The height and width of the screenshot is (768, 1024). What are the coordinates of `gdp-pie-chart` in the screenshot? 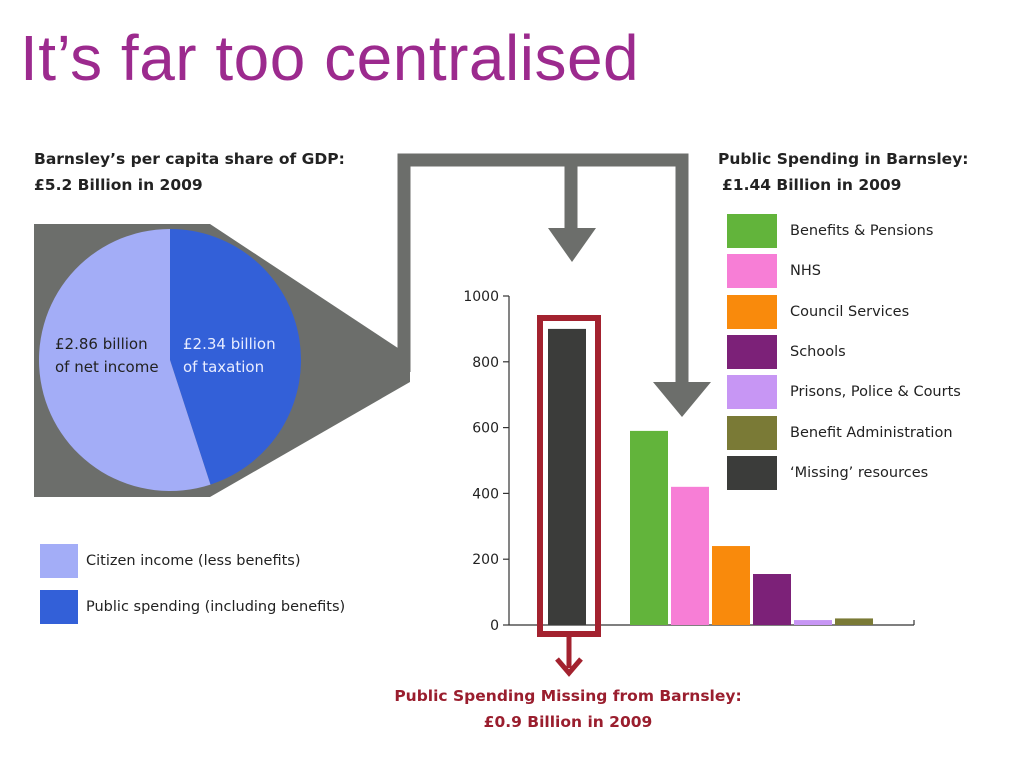 It's located at (170, 360).